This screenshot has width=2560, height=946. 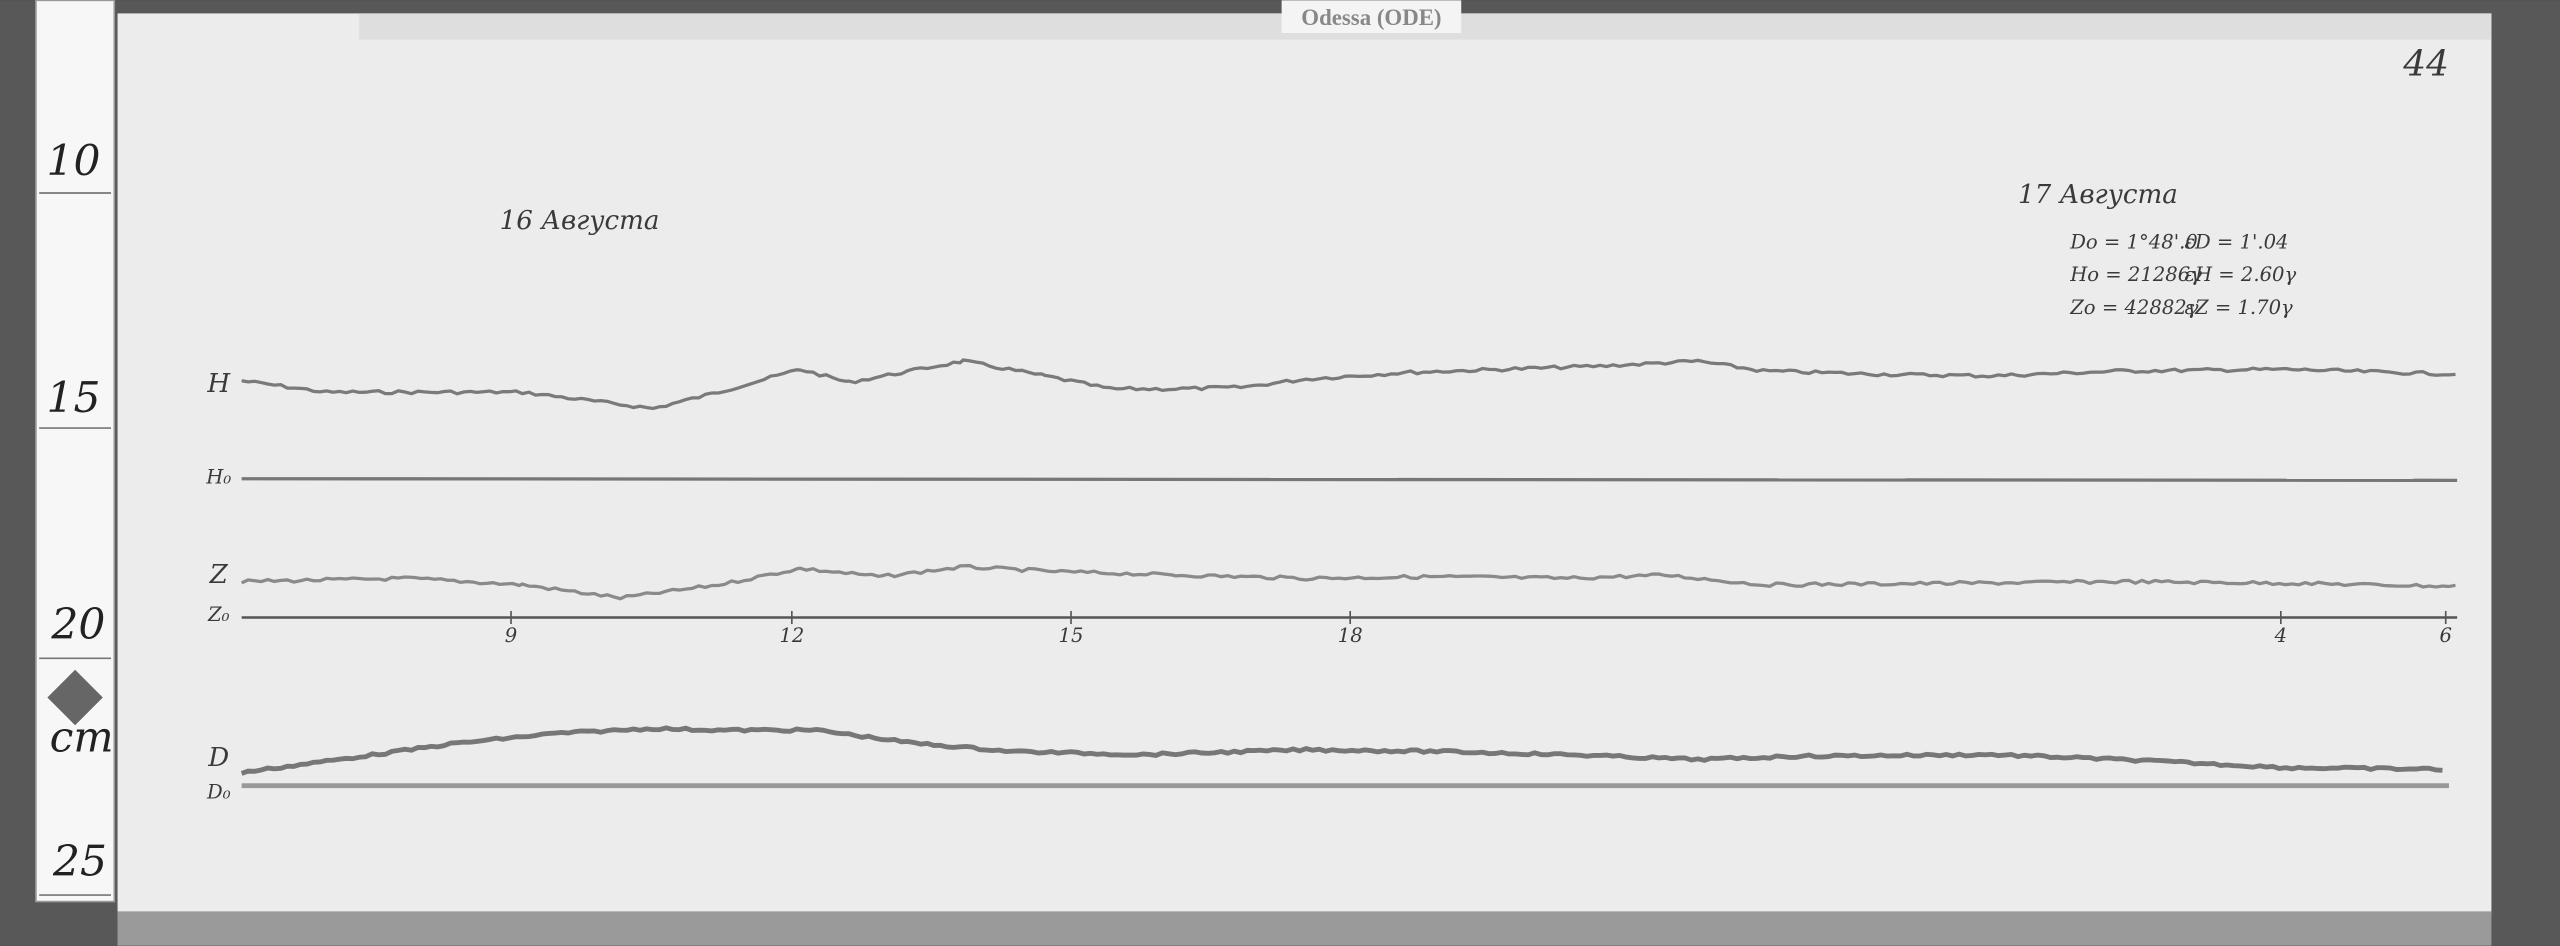 I want to click on trace-label: D, so click(x=218, y=758).